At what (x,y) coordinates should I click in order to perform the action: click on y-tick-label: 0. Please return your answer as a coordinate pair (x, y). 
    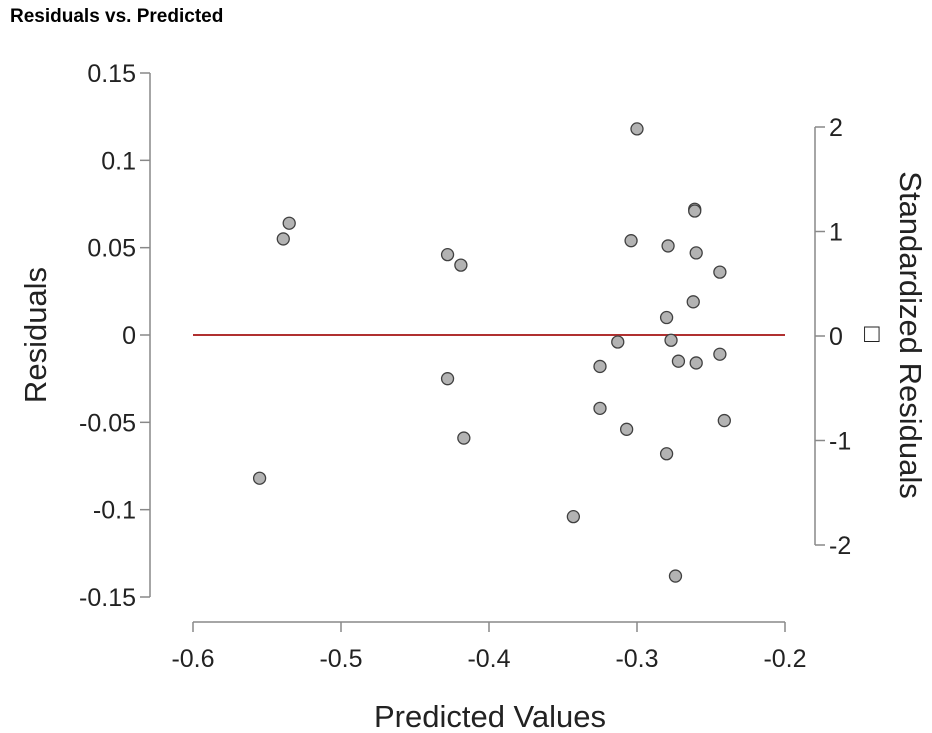
    Looking at the image, I should click on (129, 336).